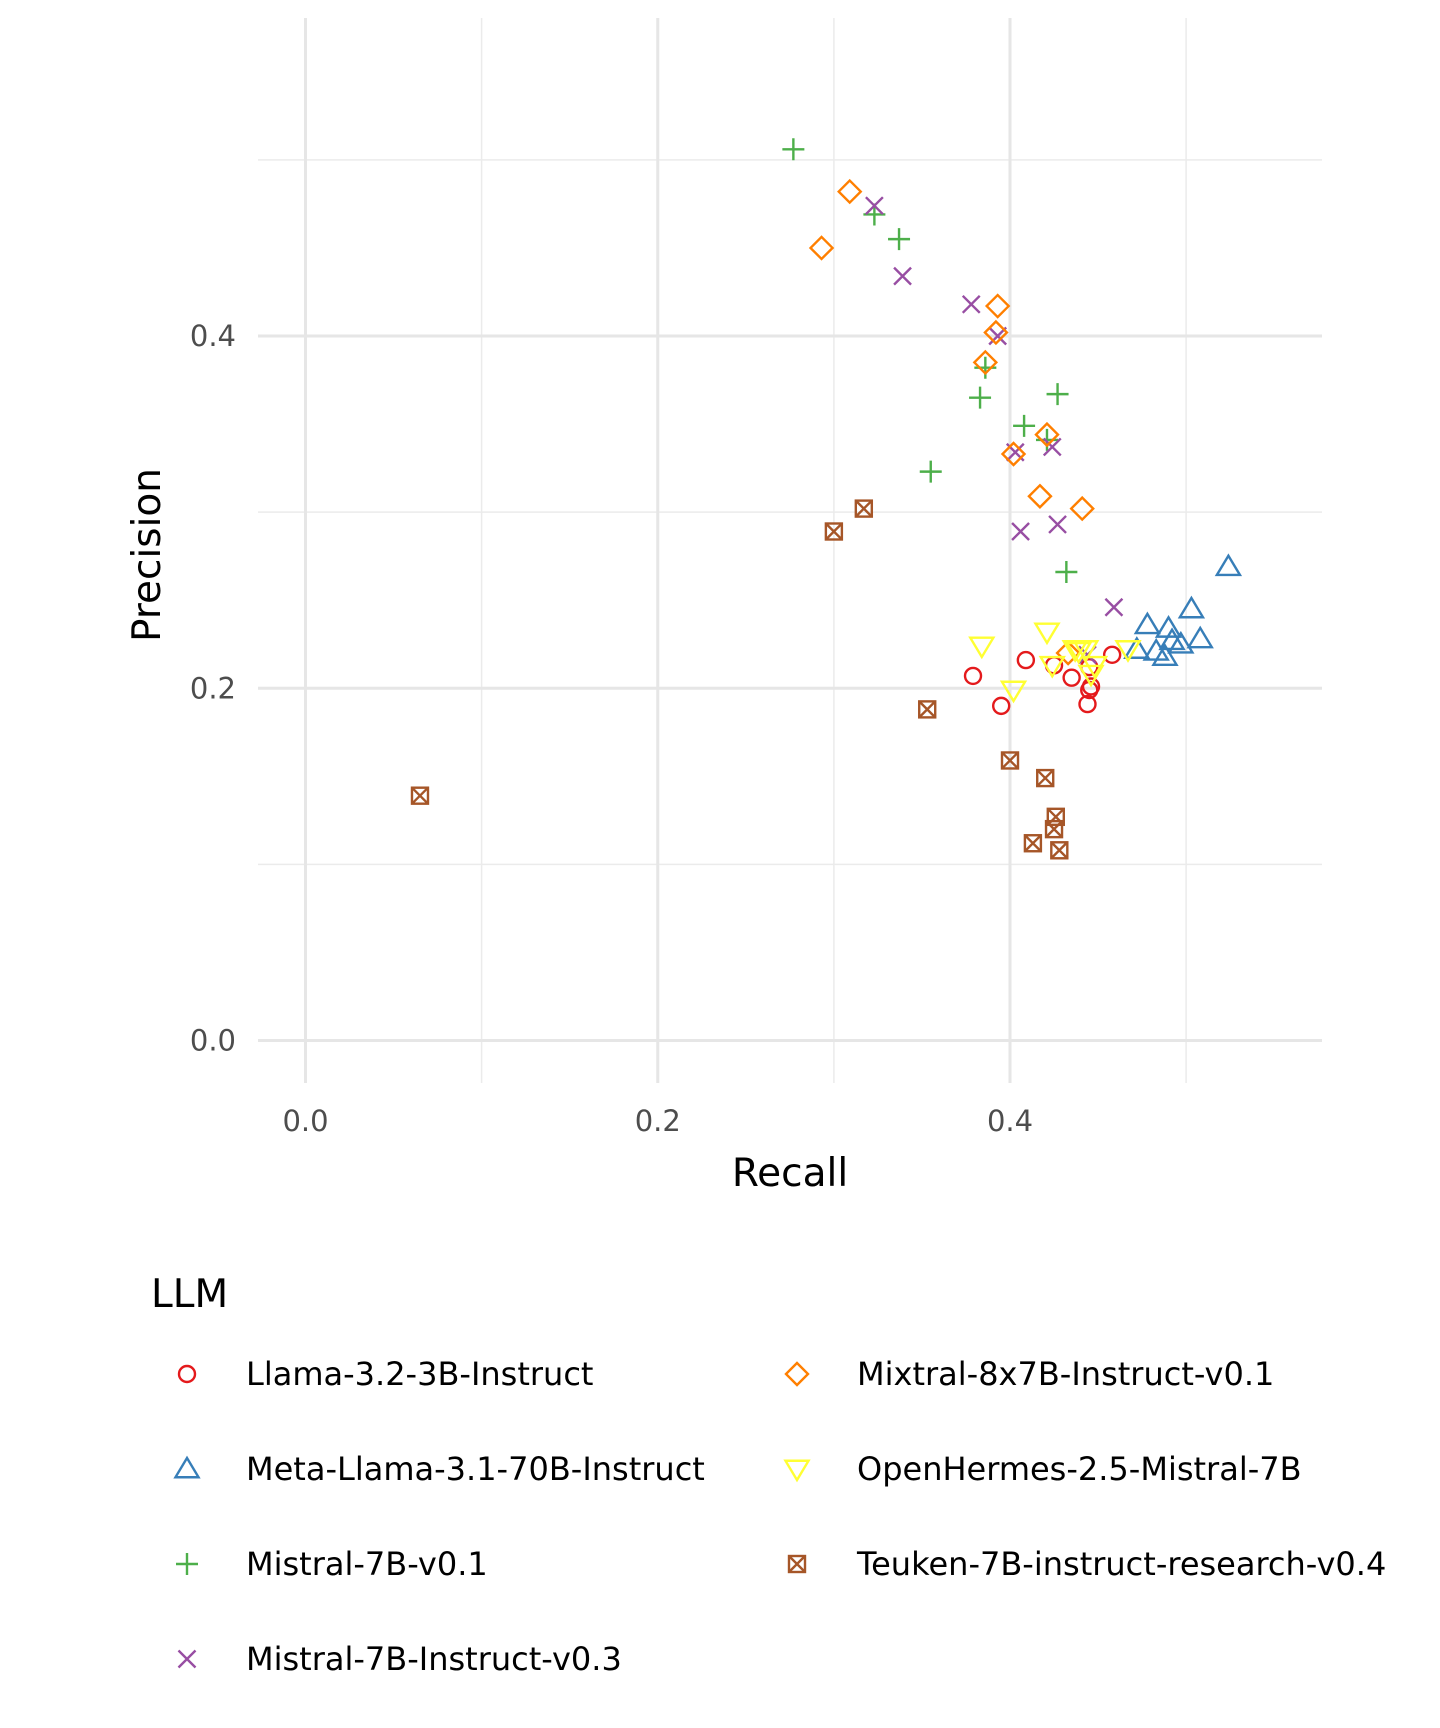 Image resolution: width=1440 pixels, height=1728 pixels. What do you see at coordinates (213, 336) in the screenshot?
I see `y-tick-label: 0.4` at bounding box center [213, 336].